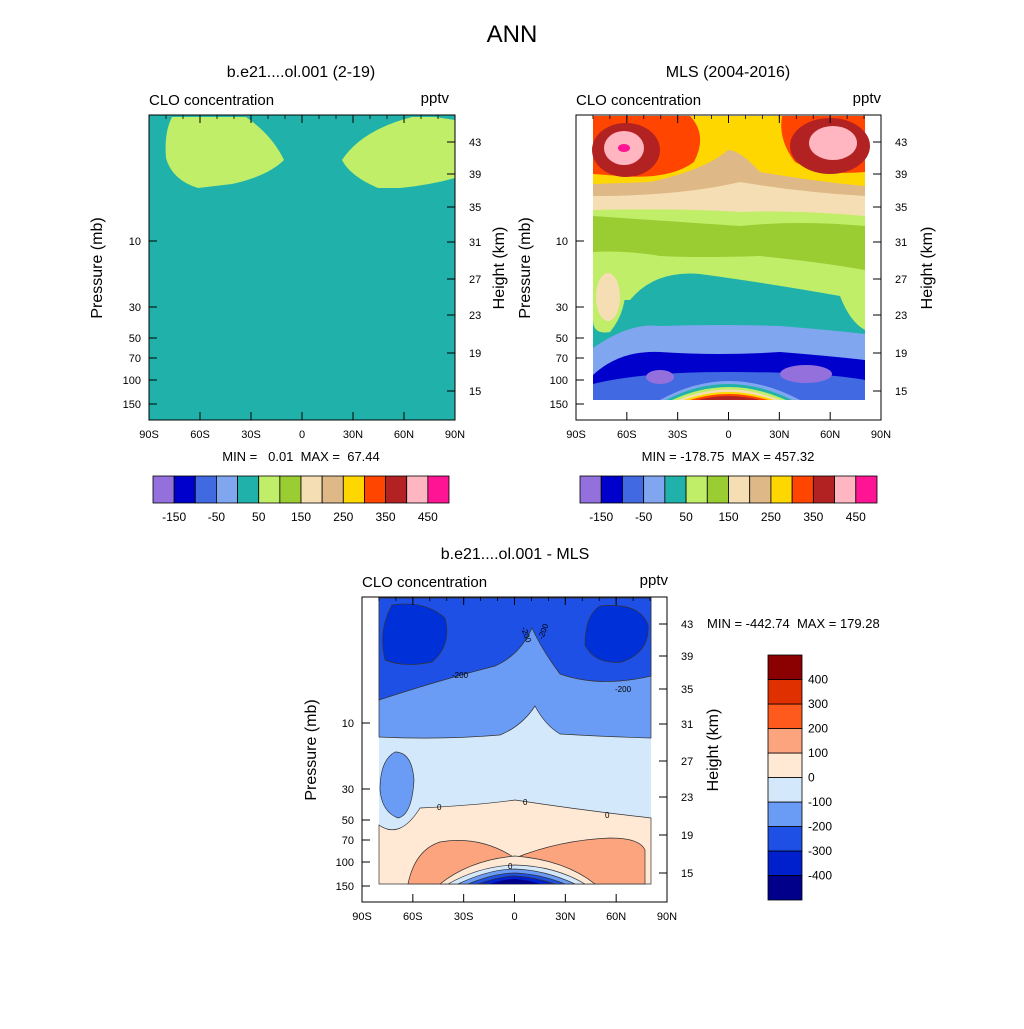  I want to click on colorbar: -150 -50 50 150 250 350 450, so click(728, 499).